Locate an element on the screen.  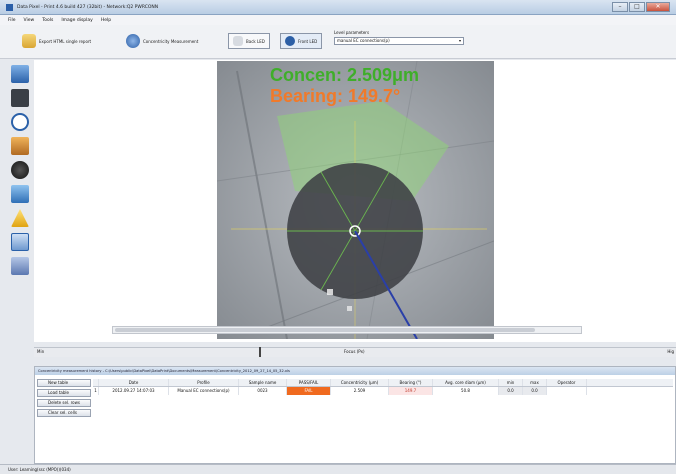
column-header is located at coordinates (96, 382).